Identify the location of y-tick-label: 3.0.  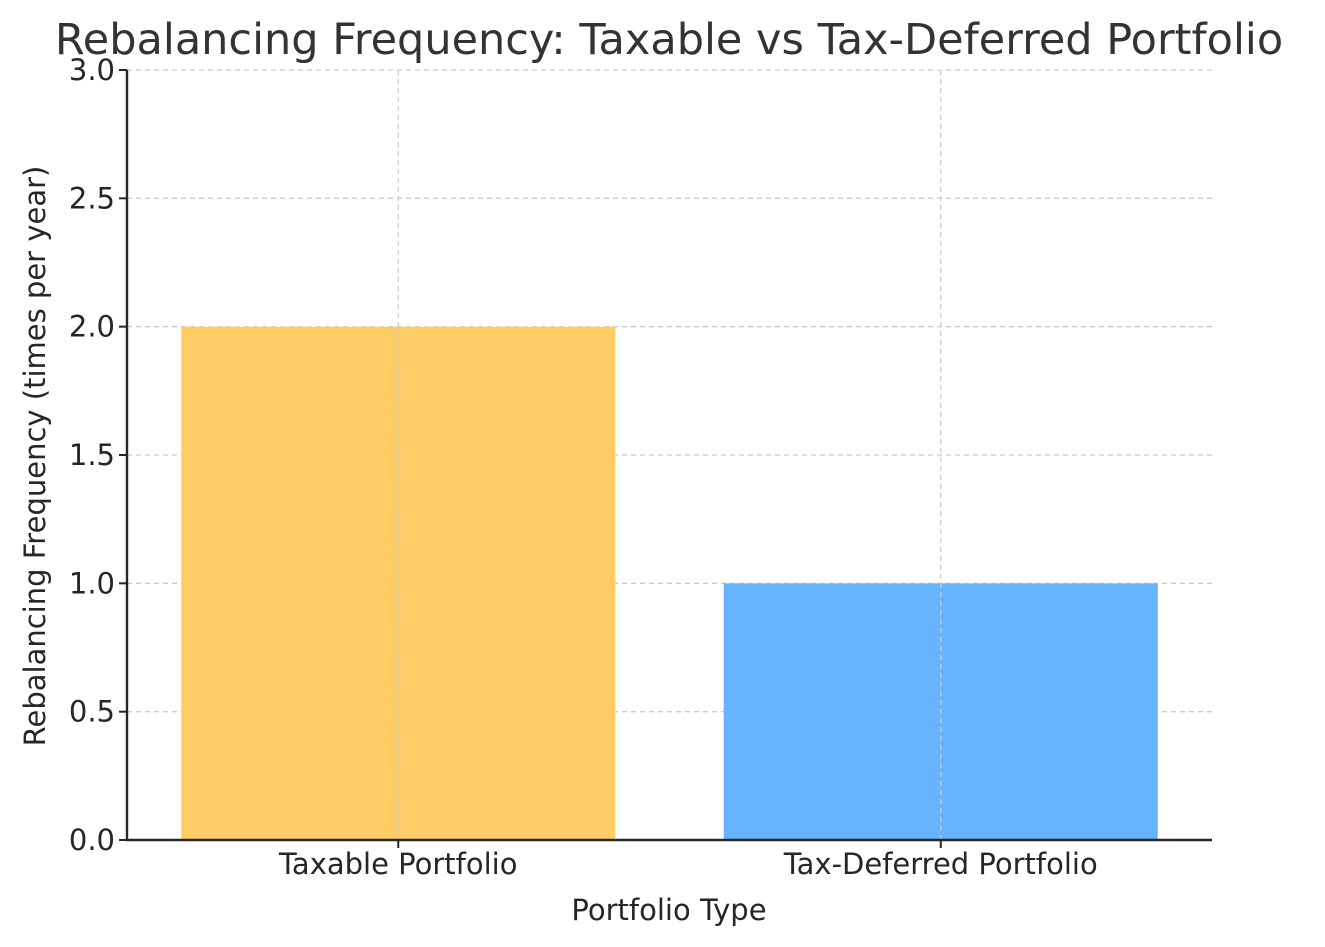
(92, 70).